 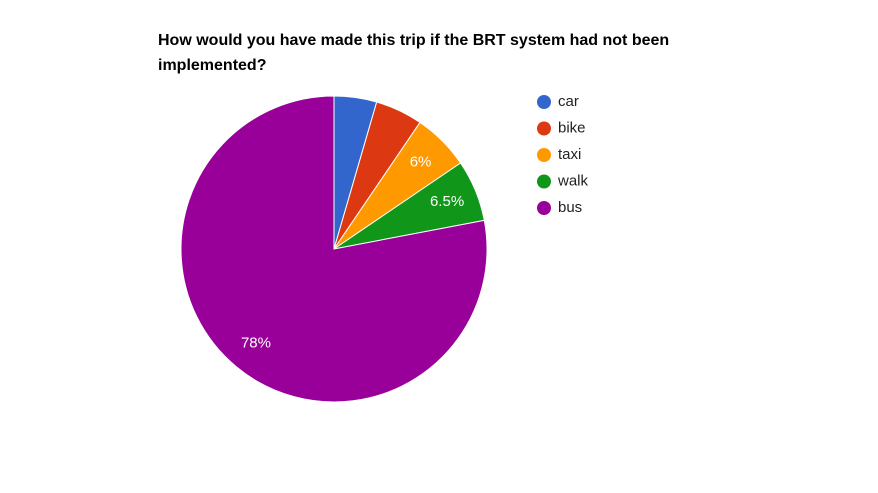 What do you see at coordinates (447, 201) in the screenshot?
I see `slice-label: 6.5%` at bounding box center [447, 201].